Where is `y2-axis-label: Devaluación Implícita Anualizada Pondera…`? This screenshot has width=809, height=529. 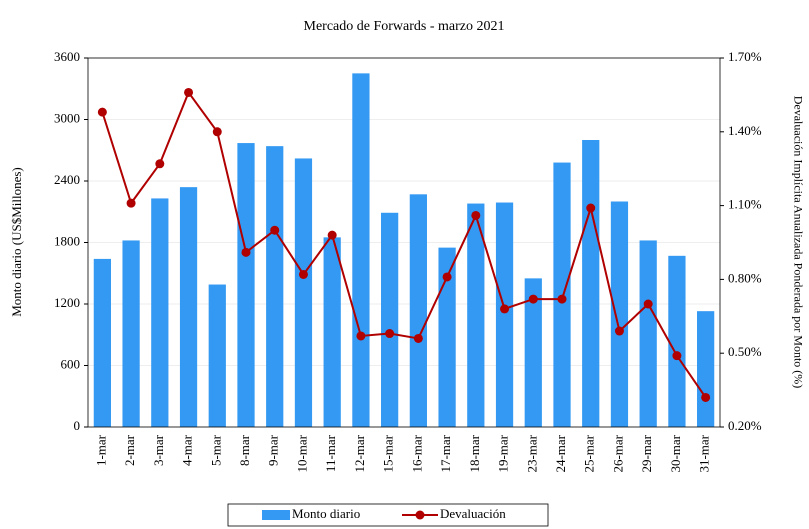 y2-axis-label: Devaluación Implícita Anualizada Pondera… is located at coordinates (798, 242).